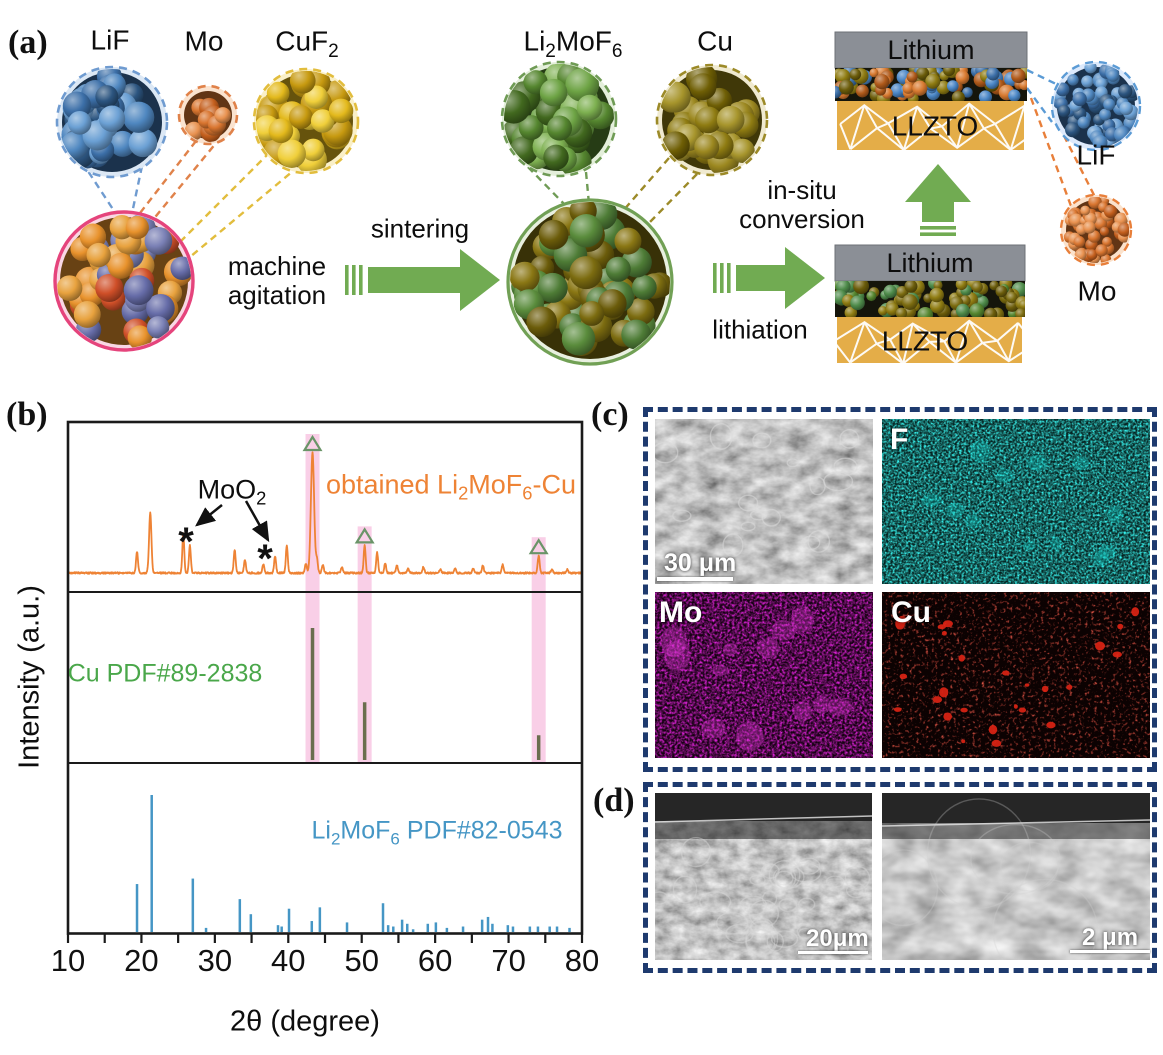  I want to click on panel-label-a: (a), so click(28, 42).